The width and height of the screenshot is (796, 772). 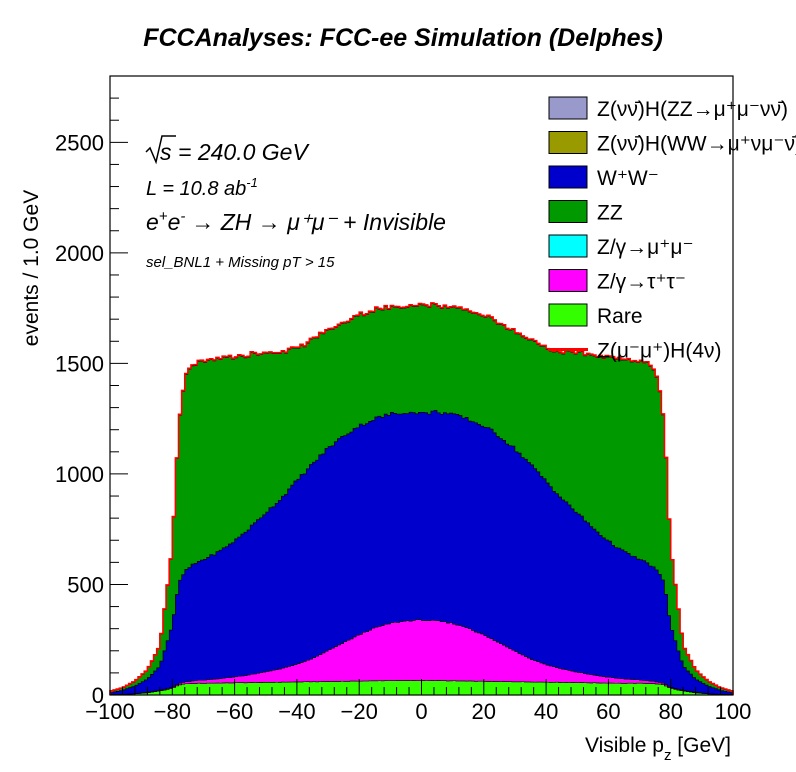 I want to click on legend-item-5-swatch, so click(x=568, y=280).